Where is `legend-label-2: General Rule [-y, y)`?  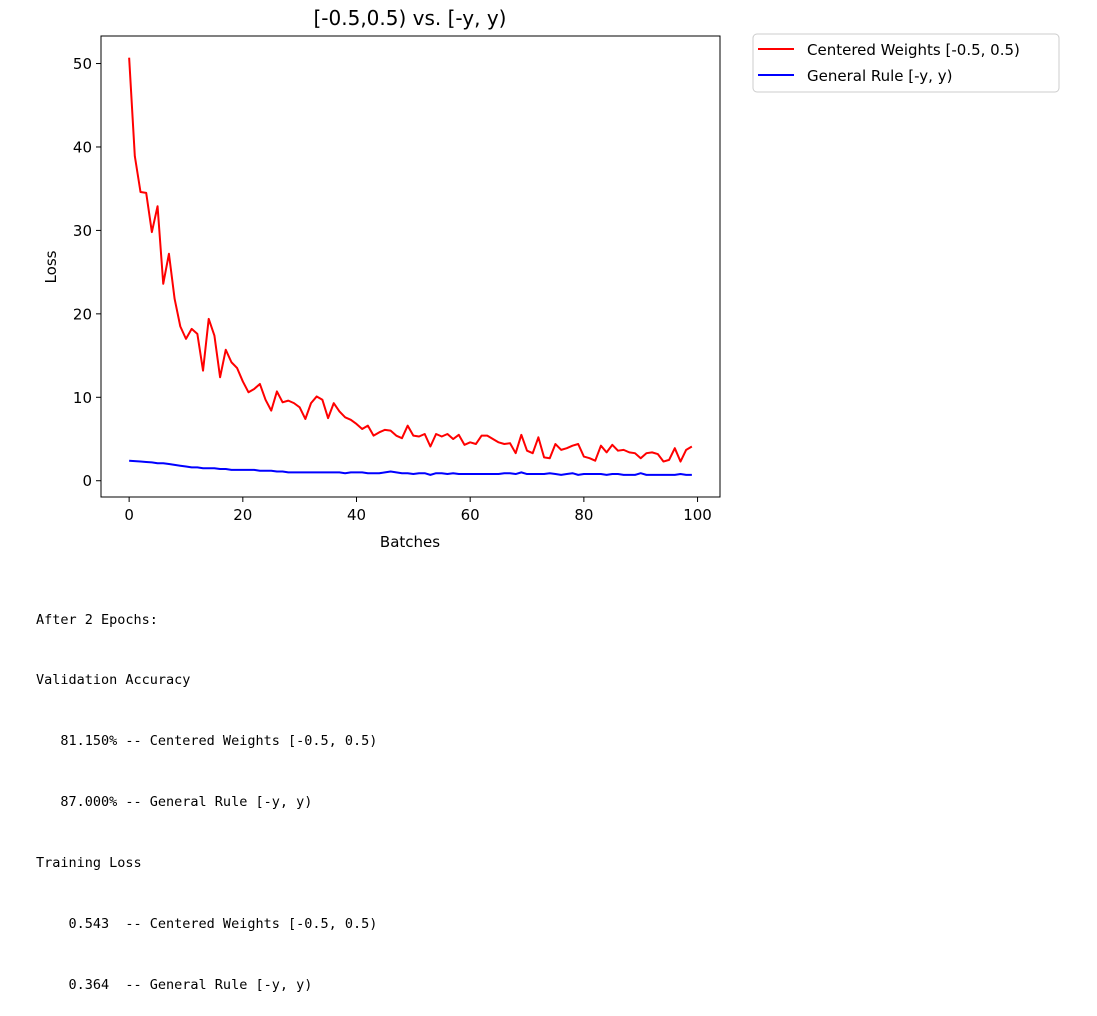 legend-label-2: General Rule [-y, y) is located at coordinates (879, 76).